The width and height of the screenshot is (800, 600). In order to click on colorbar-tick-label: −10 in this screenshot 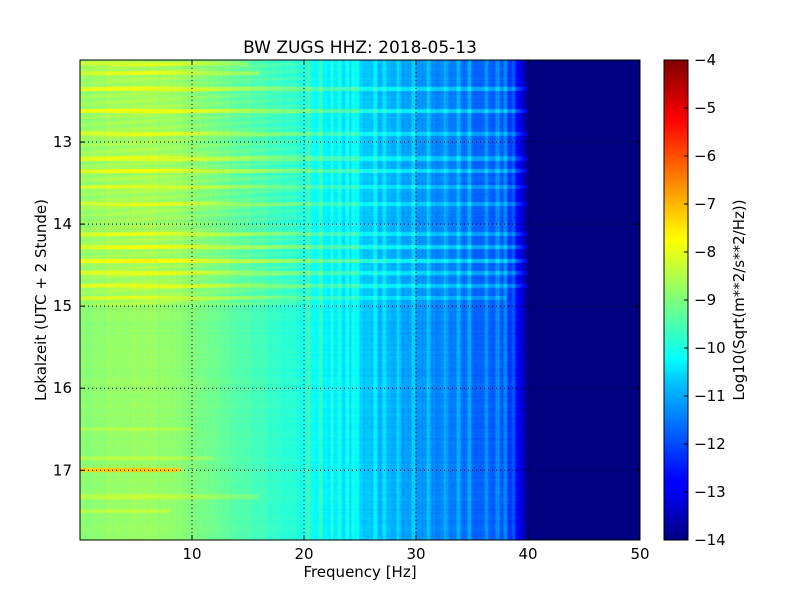, I will do `click(710, 348)`.